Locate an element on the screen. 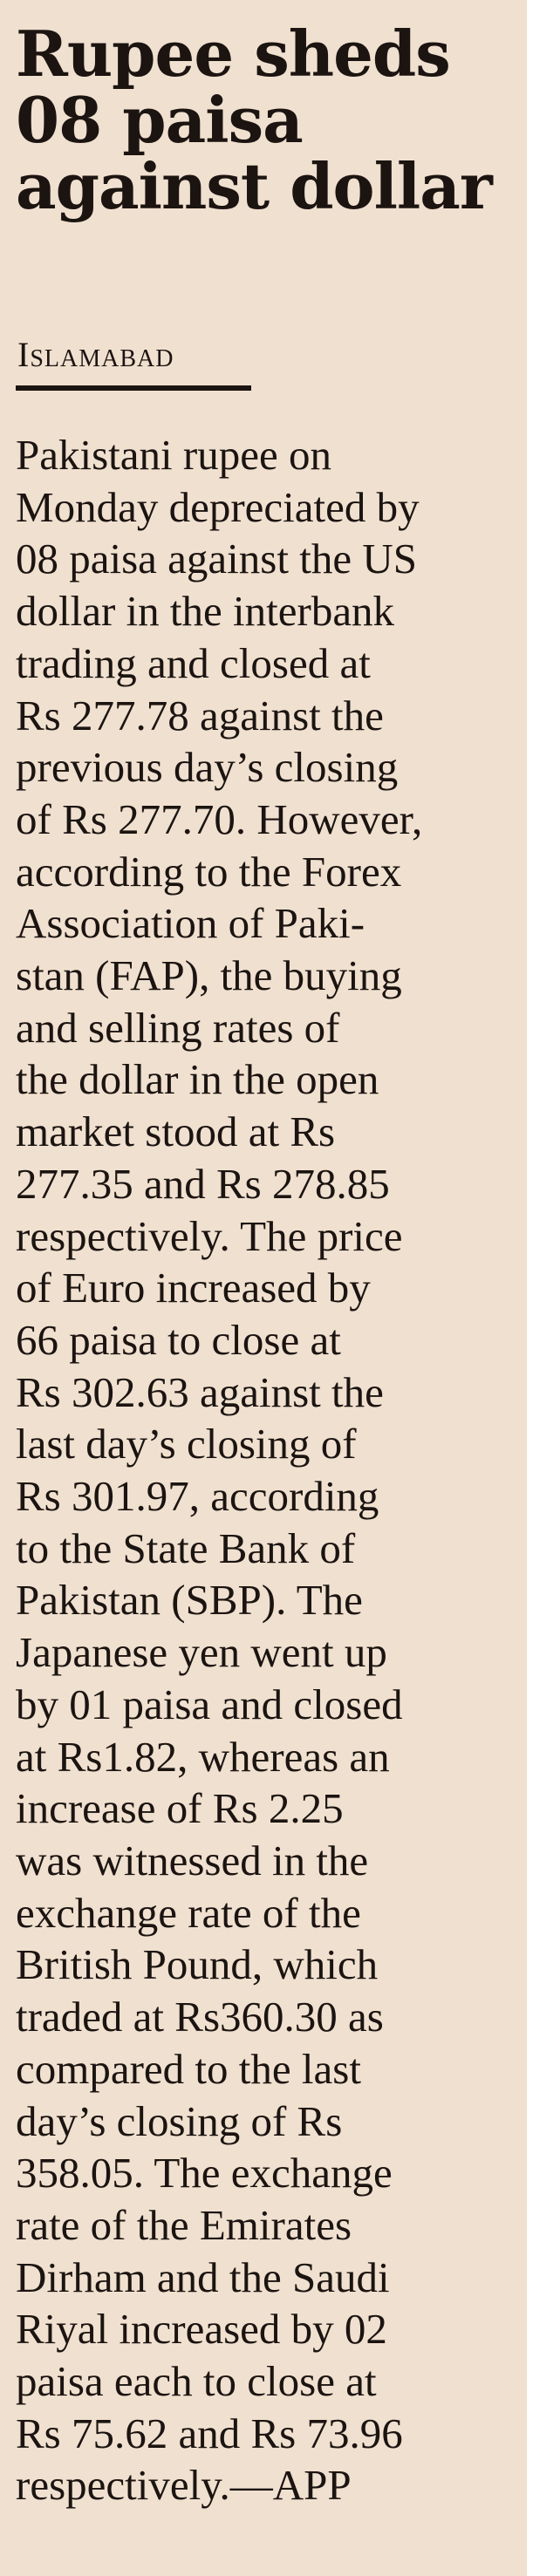  headline: Rupee sheds 08 paisa against dollar is located at coordinates (254, 120).